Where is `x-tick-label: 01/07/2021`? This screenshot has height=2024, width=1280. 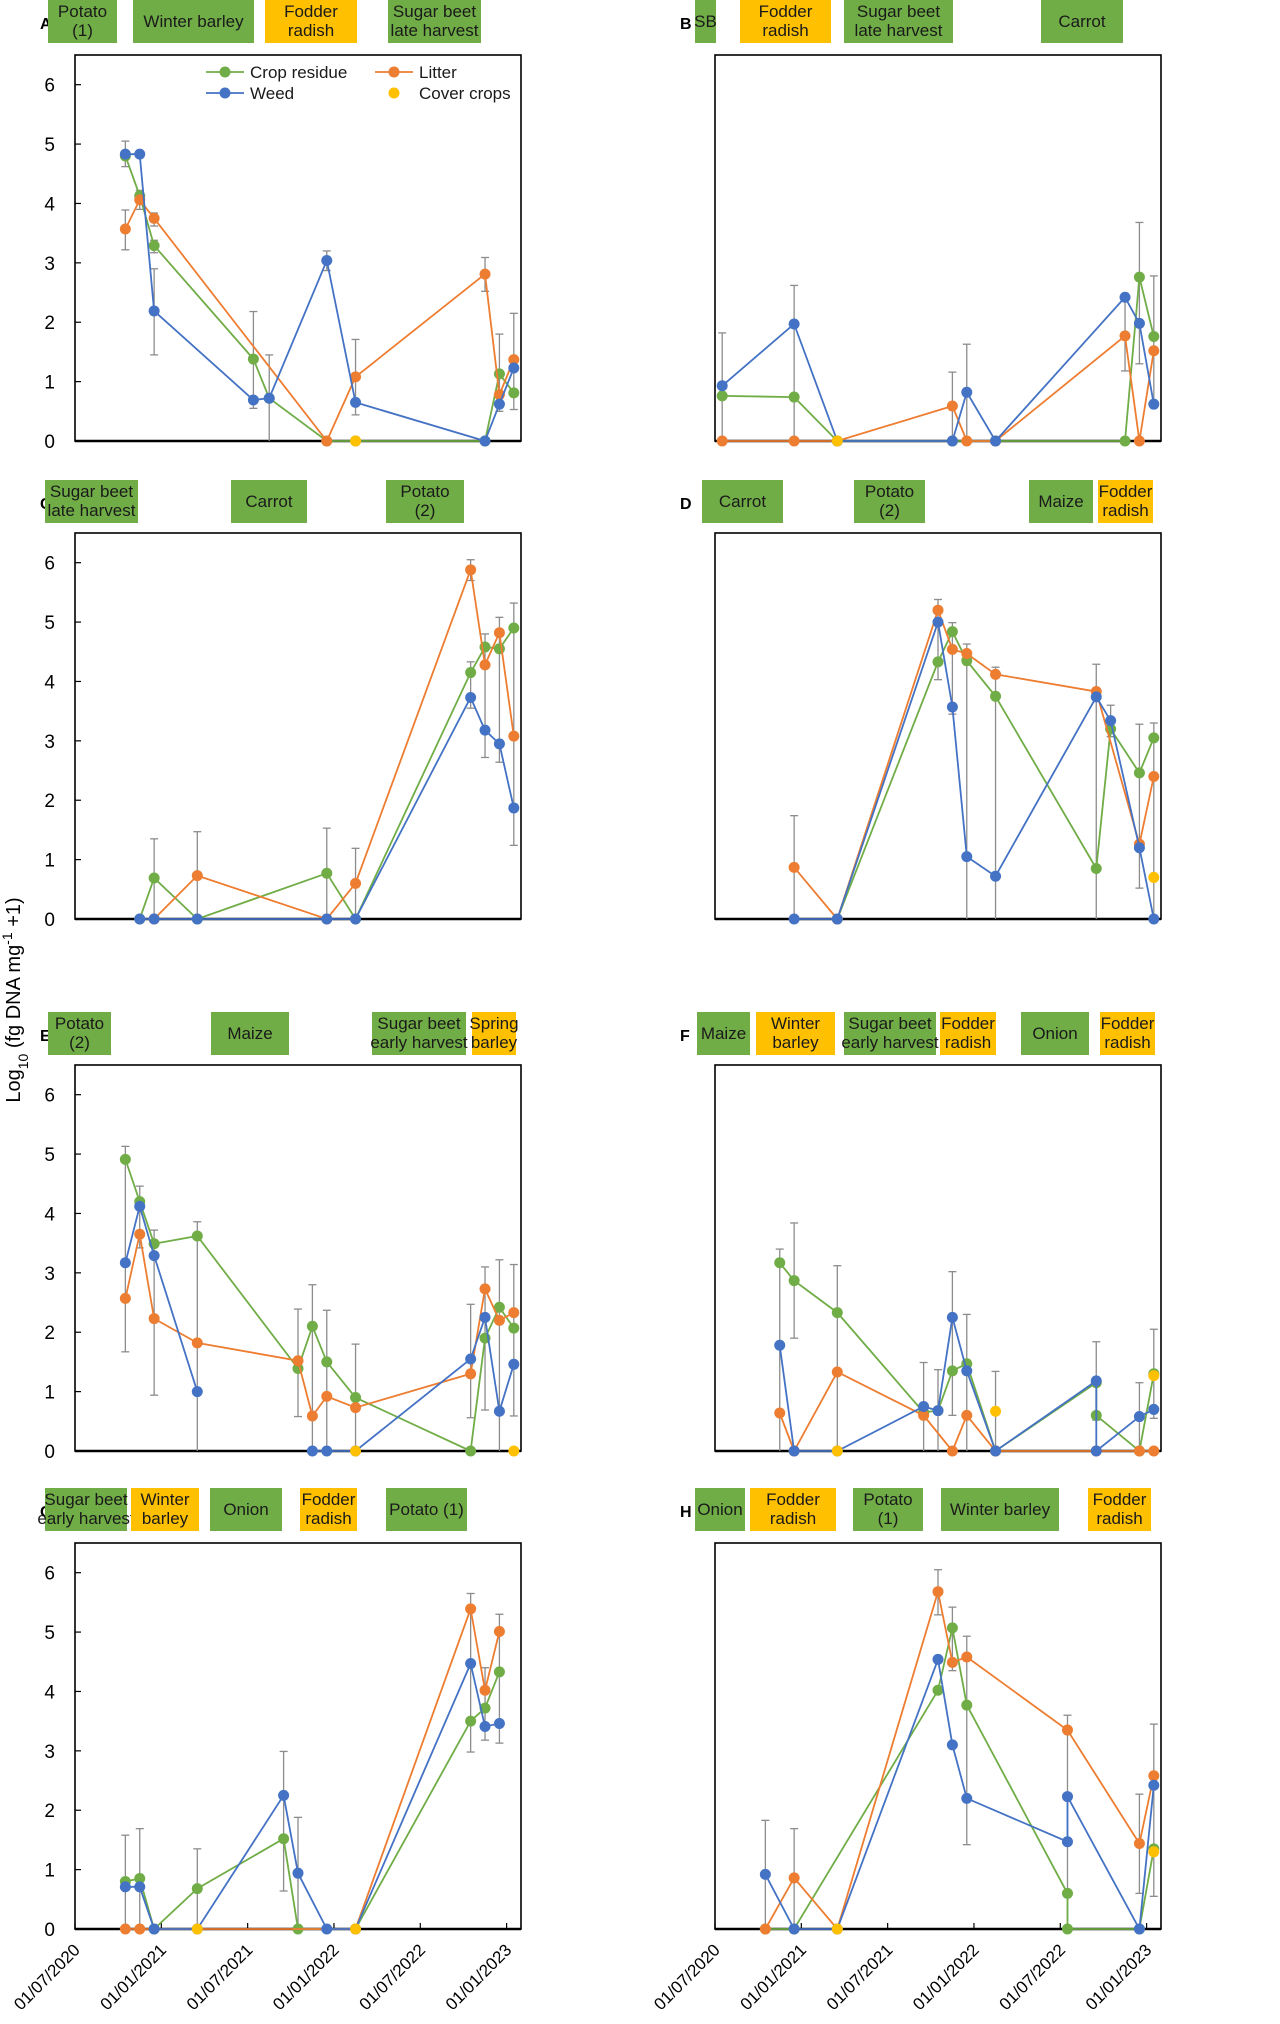
x-tick-label: 01/07/2021 is located at coordinates (860, 1977).